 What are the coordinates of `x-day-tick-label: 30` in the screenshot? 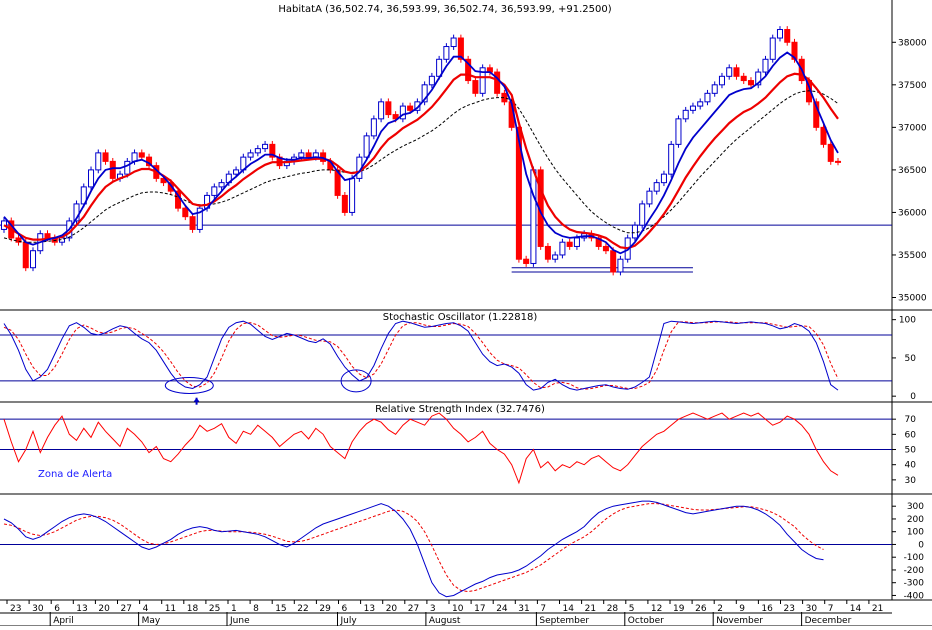 It's located at (38, 609).